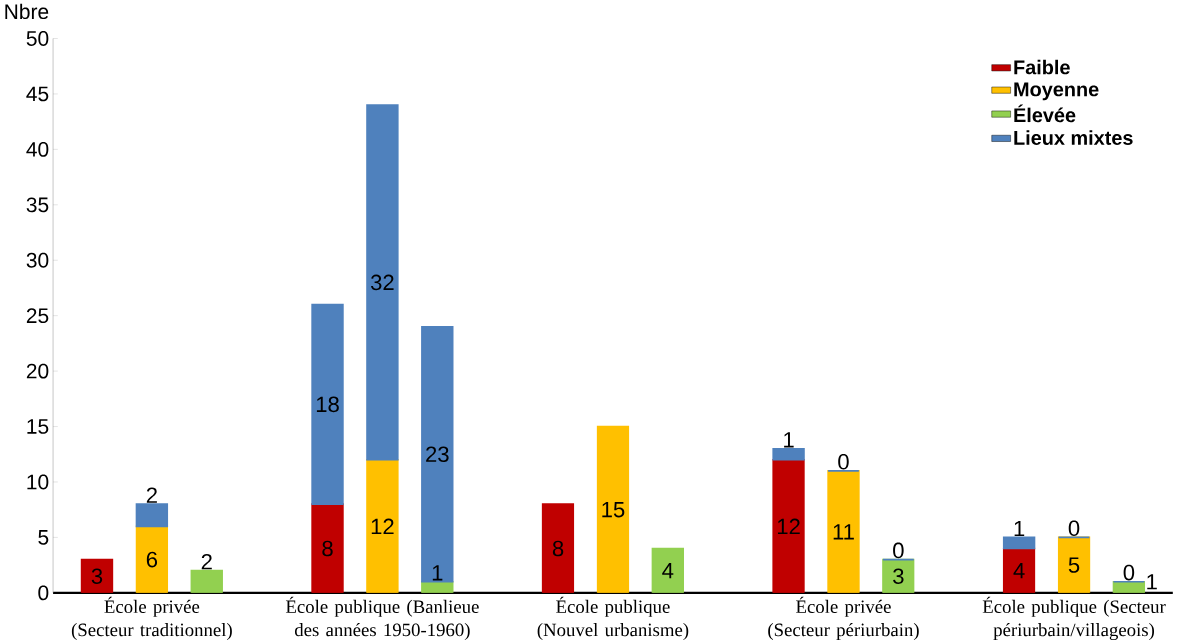  What do you see at coordinates (152, 559) in the screenshot?
I see `data-label: 6` at bounding box center [152, 559].